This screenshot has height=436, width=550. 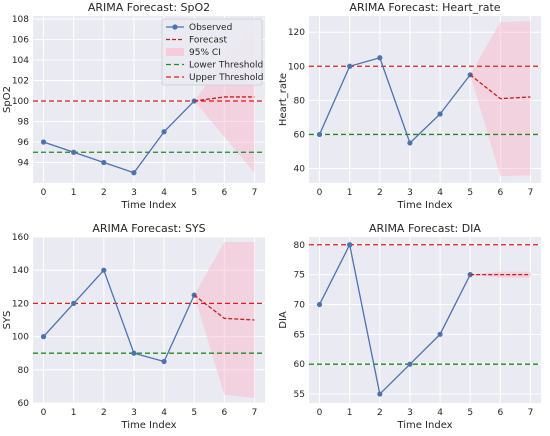 What do you see at coordinates (20, 61) in the screenshot?
I see `y-tick-label: 104` at bounding box center [20, 61].